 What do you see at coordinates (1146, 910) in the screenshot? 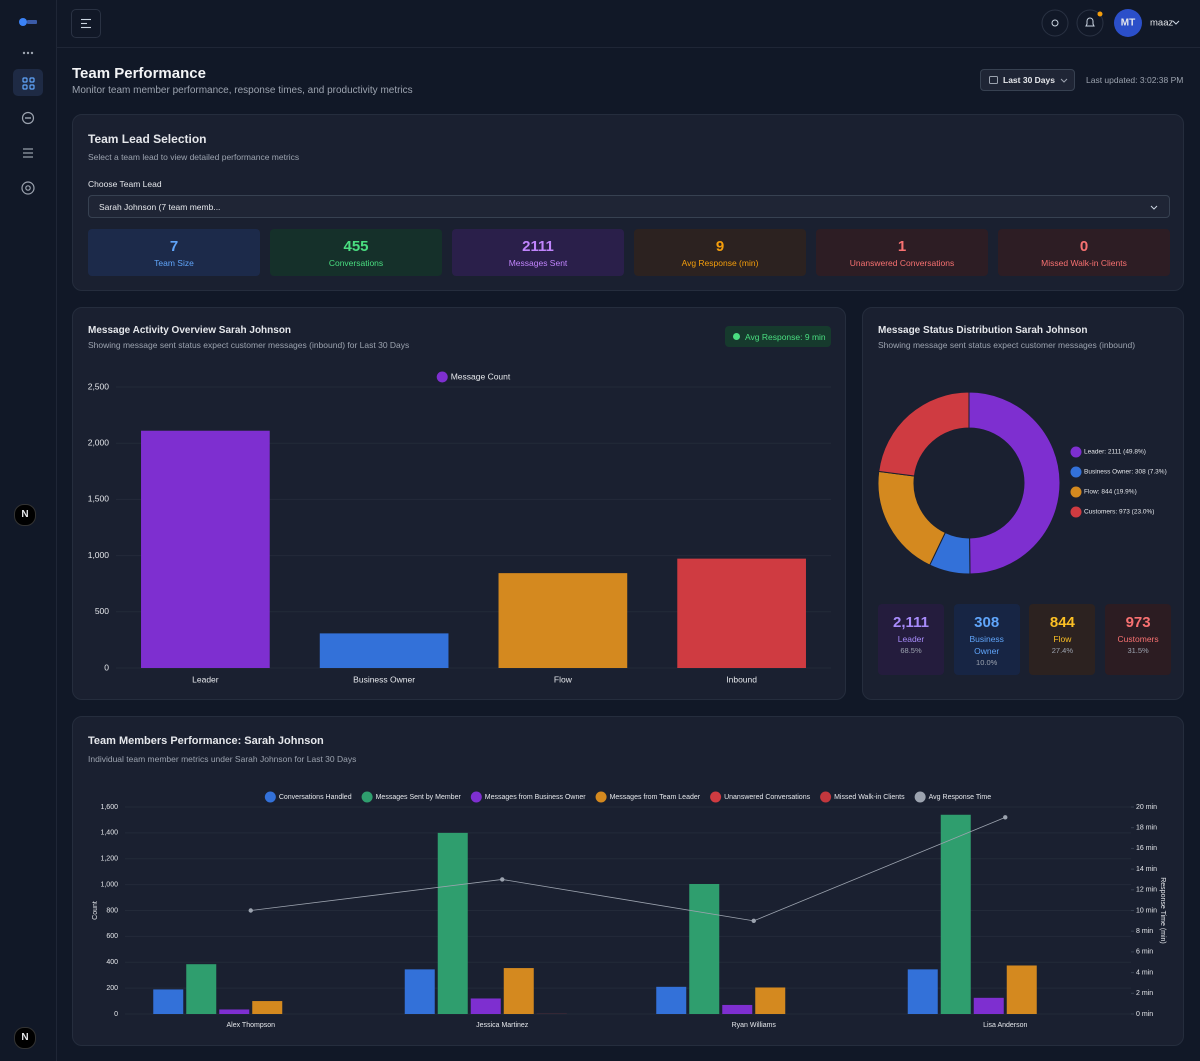
I see `y2-tick-label: 10 min` at bounding box center [1146, 910].